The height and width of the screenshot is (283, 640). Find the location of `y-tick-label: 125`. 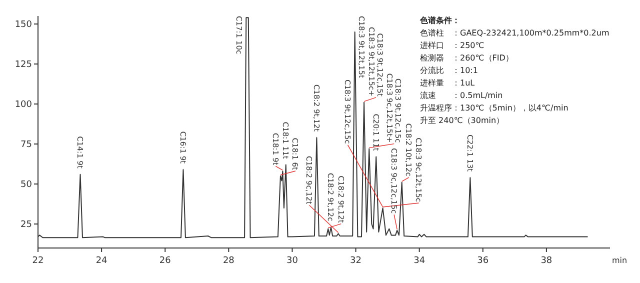

y-tick-label: 125 is located at coordinates (23, 65).